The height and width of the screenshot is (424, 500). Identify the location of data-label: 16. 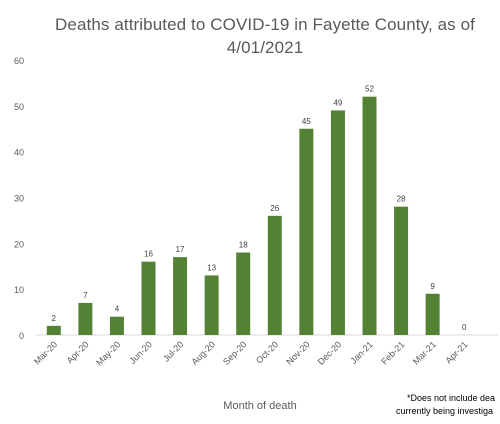
(148, 254).